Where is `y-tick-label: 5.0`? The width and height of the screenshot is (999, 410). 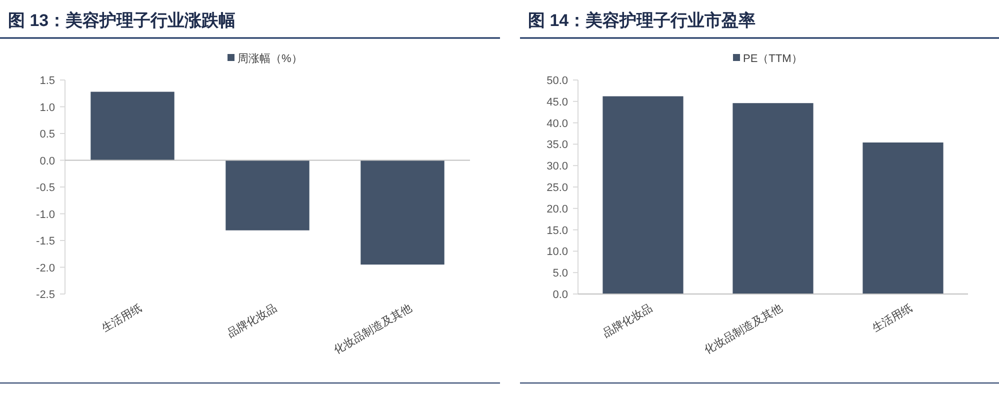
y-tick-label: 5.0 is located at coordinates (560, 274).